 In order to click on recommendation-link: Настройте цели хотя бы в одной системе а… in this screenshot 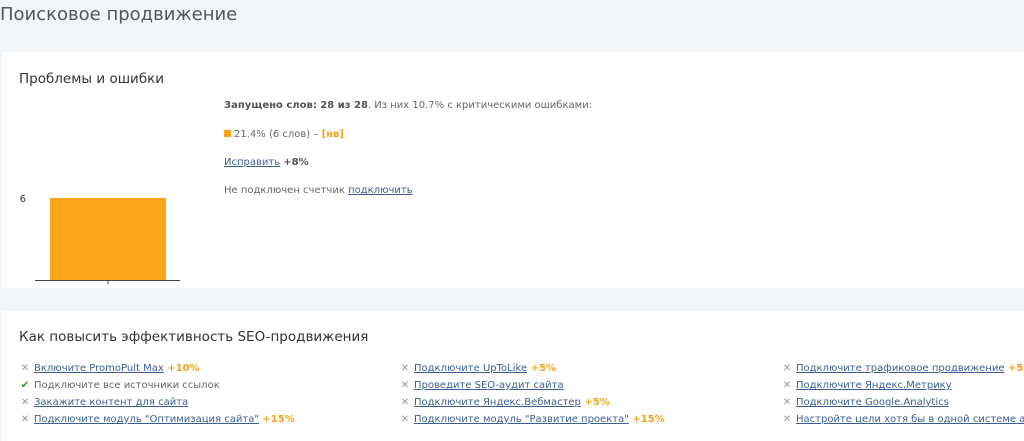, I will do `click(910, 419)`.